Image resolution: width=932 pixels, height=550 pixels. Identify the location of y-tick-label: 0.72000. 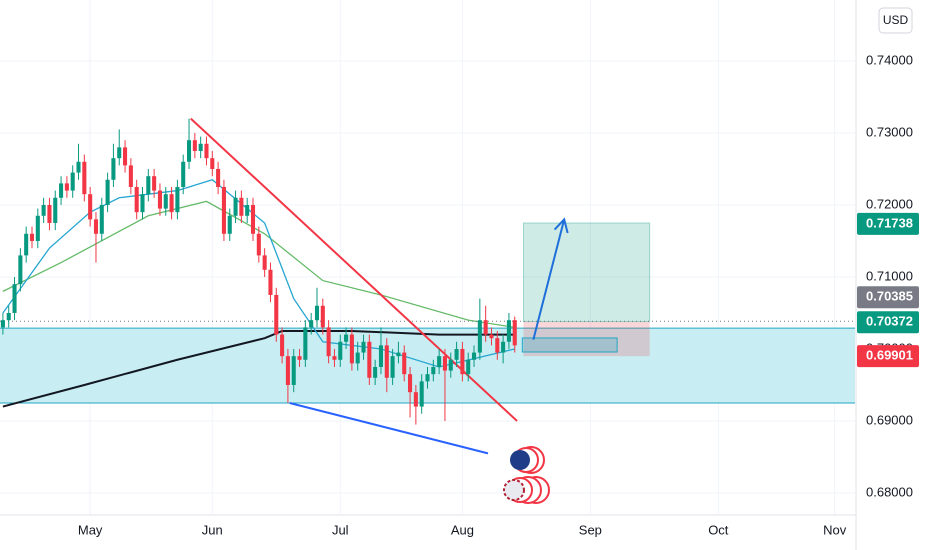
(889, 203).